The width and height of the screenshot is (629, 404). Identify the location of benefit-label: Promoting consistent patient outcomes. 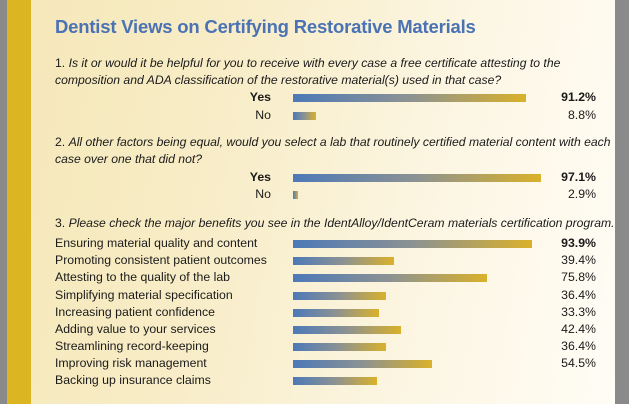
(161, 260).